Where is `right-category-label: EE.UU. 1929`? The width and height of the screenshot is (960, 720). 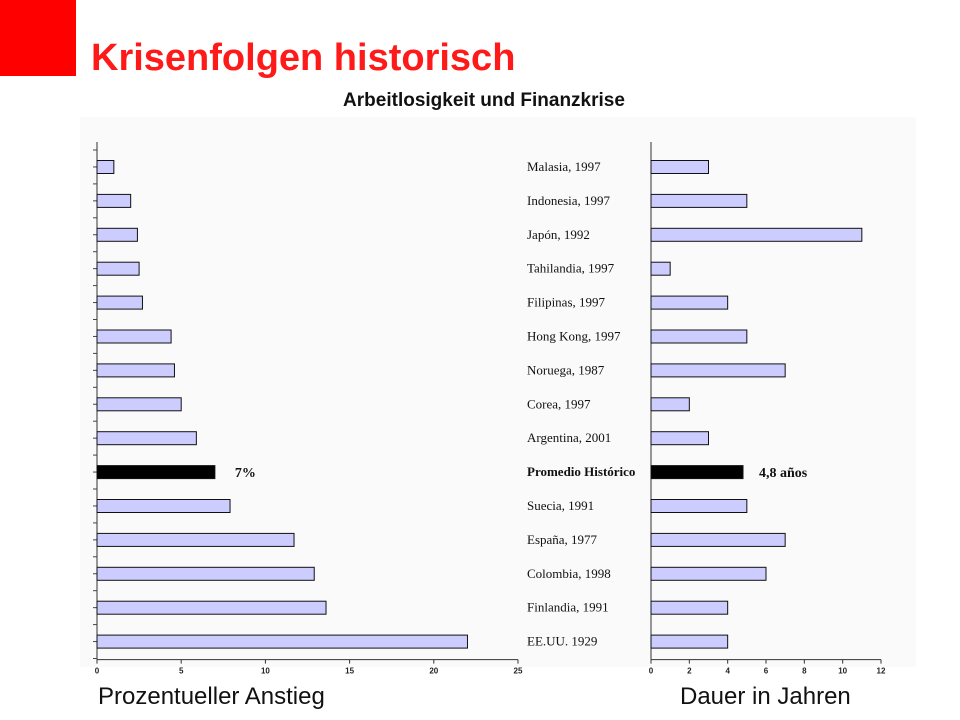 right-category-label: EE.UU. 1929 is located at coordinates (562, 641).